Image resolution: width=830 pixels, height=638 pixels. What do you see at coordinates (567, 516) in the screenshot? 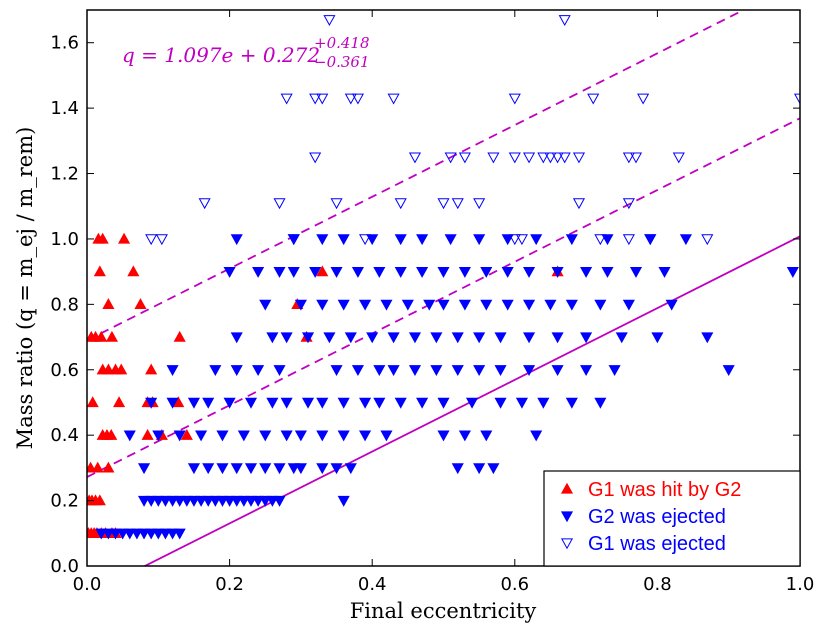
I see `legend-markers` at bounding box center [567, 516].